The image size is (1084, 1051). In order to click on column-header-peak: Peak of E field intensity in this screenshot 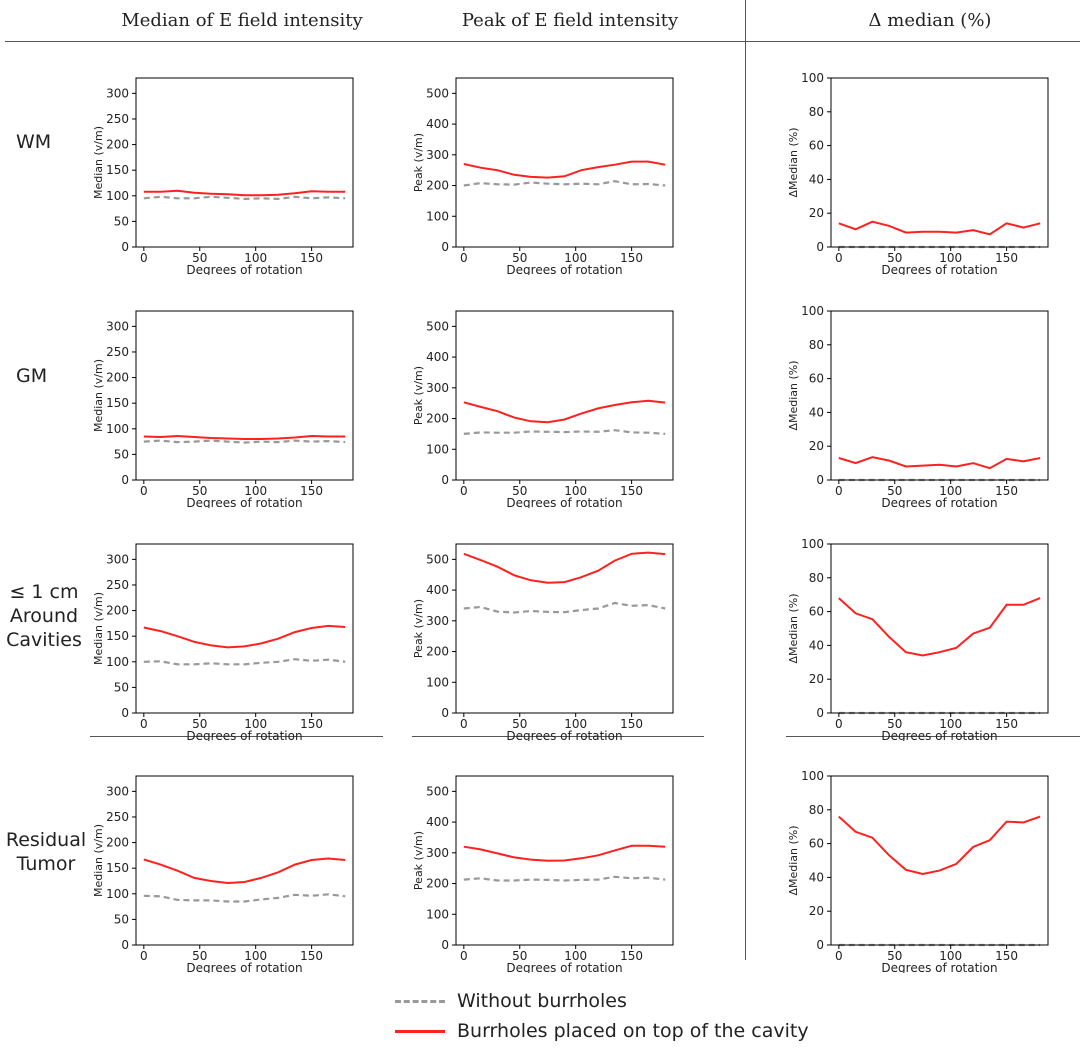, I will do `click(570, 20)`.